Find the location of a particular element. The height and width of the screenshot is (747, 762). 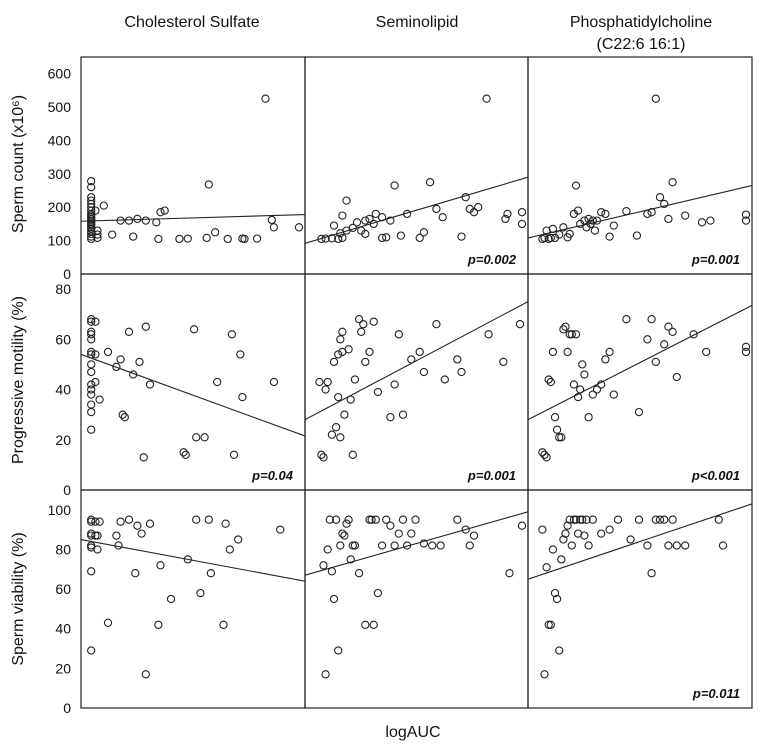

column-title-cholesterol-sulfate: Cholesterol Sulfate is located at coordinates (191, 22).